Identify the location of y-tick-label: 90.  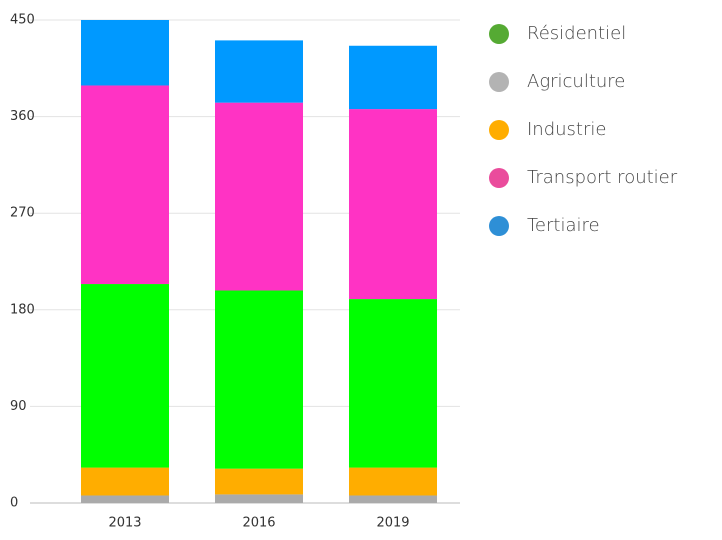
(18, 406).